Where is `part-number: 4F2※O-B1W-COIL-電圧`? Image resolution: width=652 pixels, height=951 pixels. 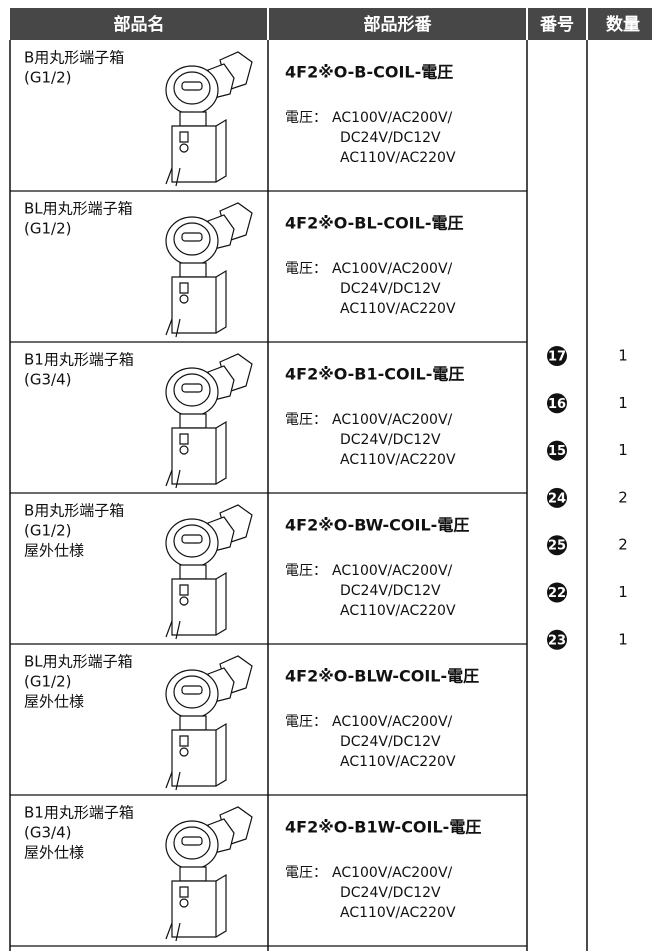
part-number: 4F2※O-B1W-COIL-電圧 is located at coordinates (383, 827).